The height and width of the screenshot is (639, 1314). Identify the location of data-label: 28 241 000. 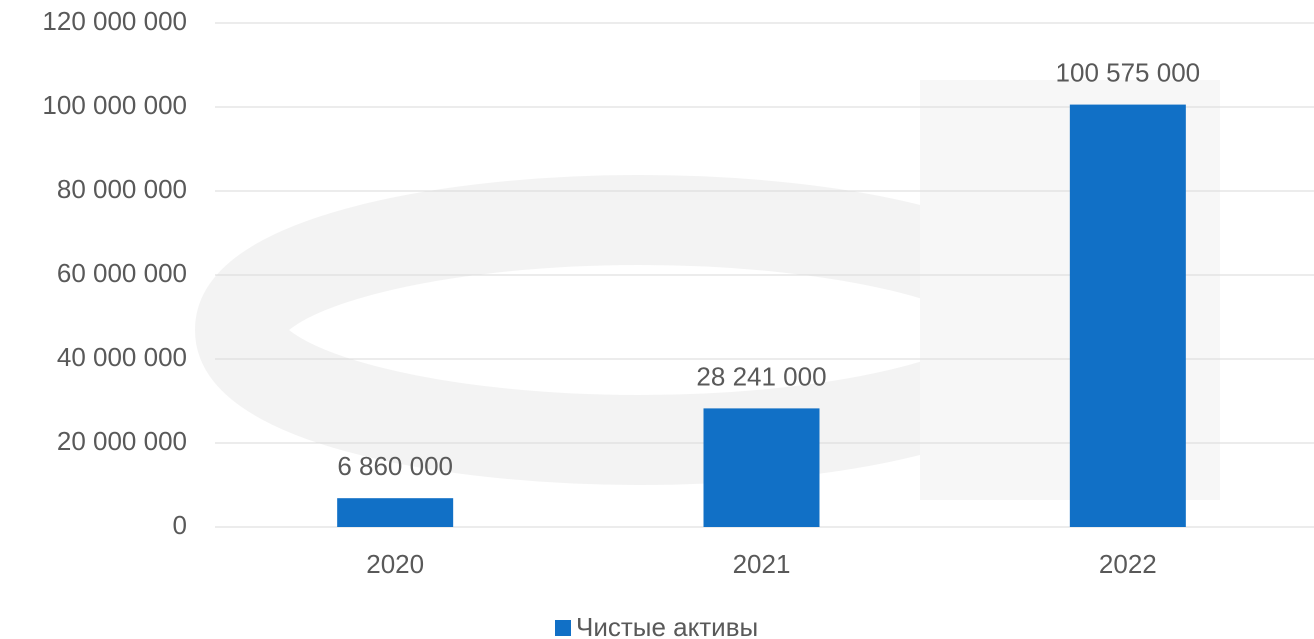
(761, 376).